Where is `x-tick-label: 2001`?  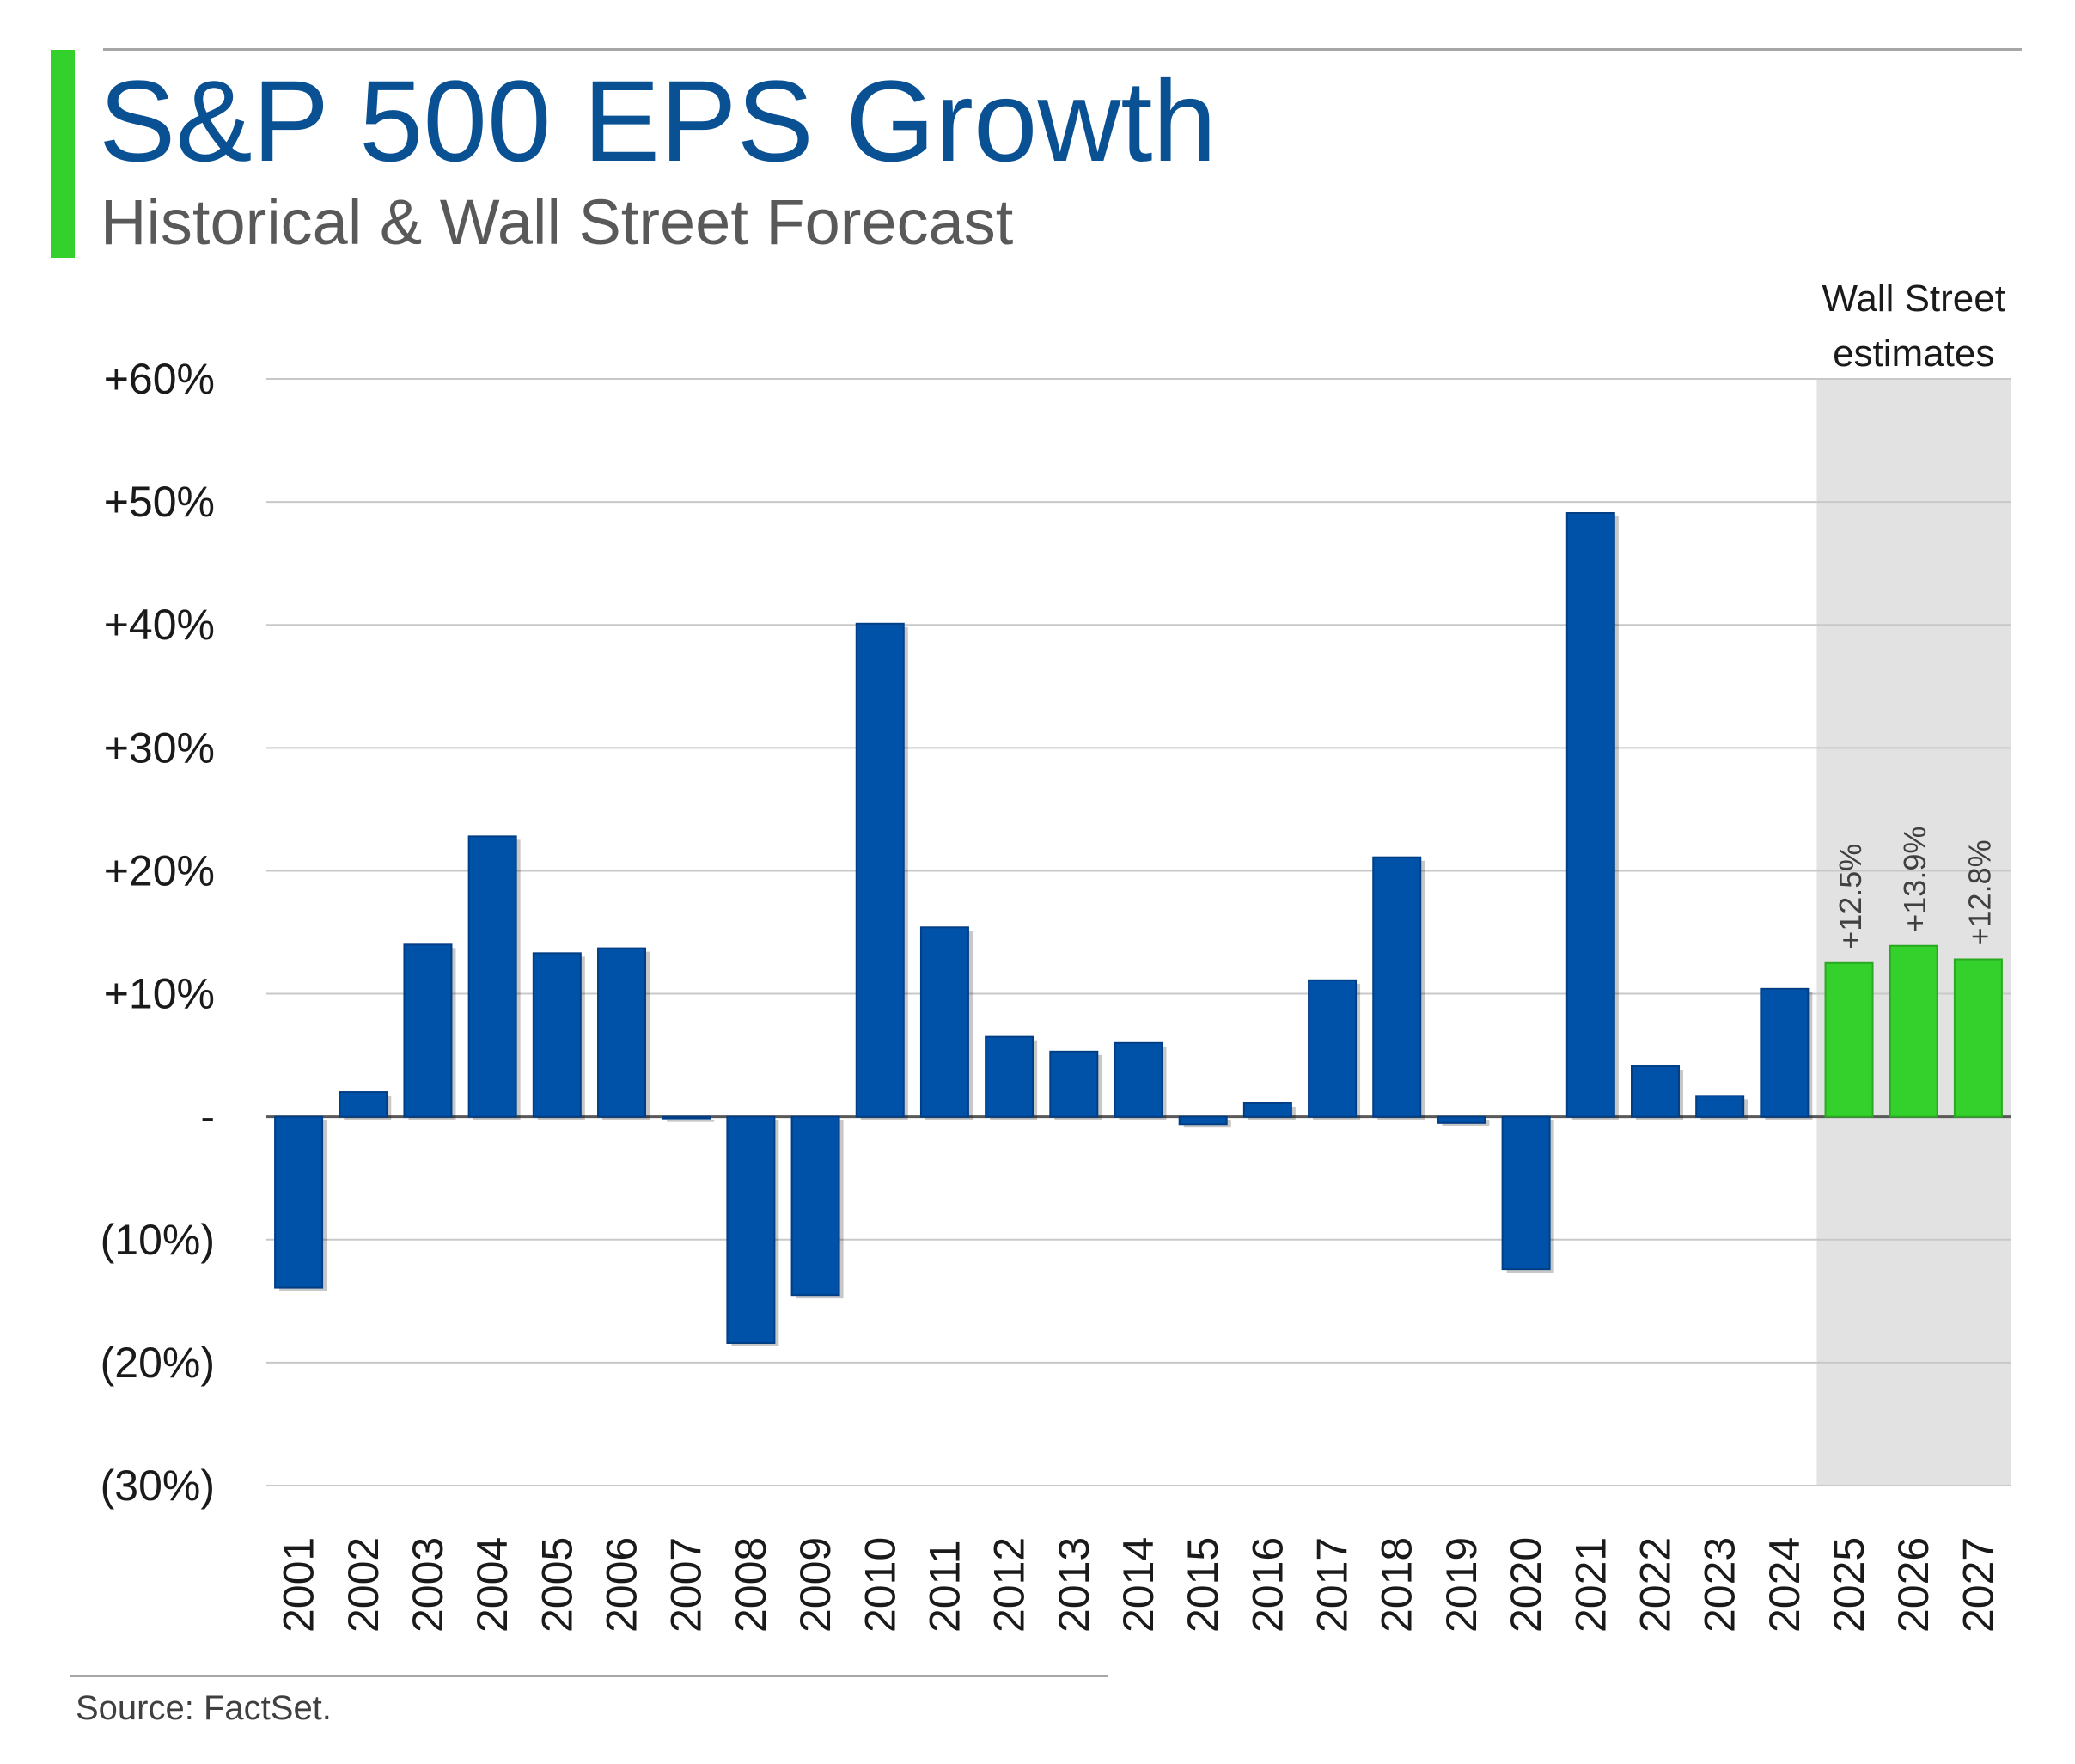
x-tick-label: 2001 is located at coordinates (299, 1585).